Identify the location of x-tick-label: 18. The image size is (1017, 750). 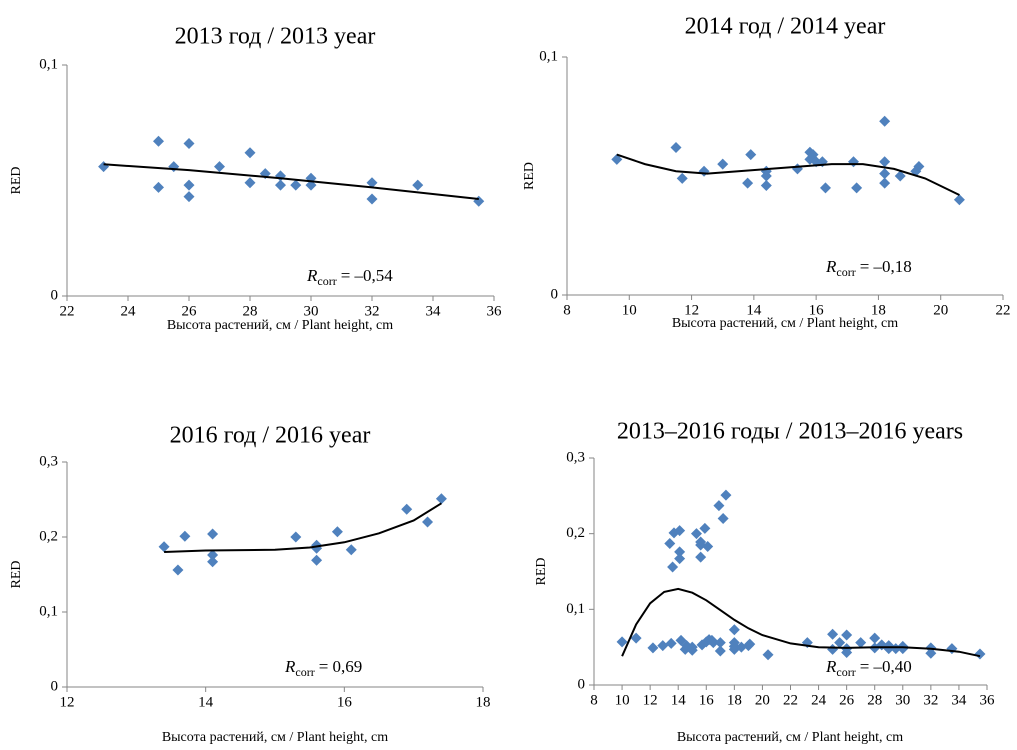
(734, 700).